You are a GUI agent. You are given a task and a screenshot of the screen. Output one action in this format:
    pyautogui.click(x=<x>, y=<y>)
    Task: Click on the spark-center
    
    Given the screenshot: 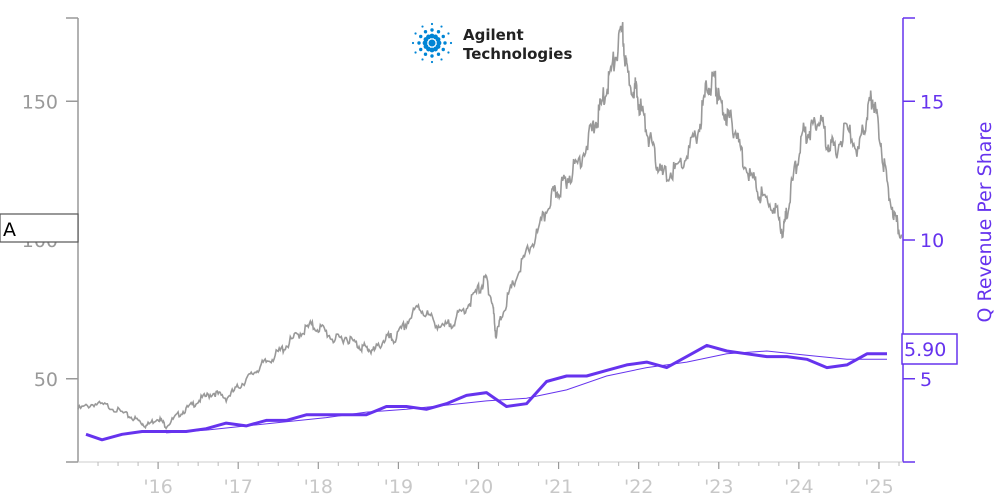 What is the action you would take?
    pyautogui.click(x=432, y=43)
    